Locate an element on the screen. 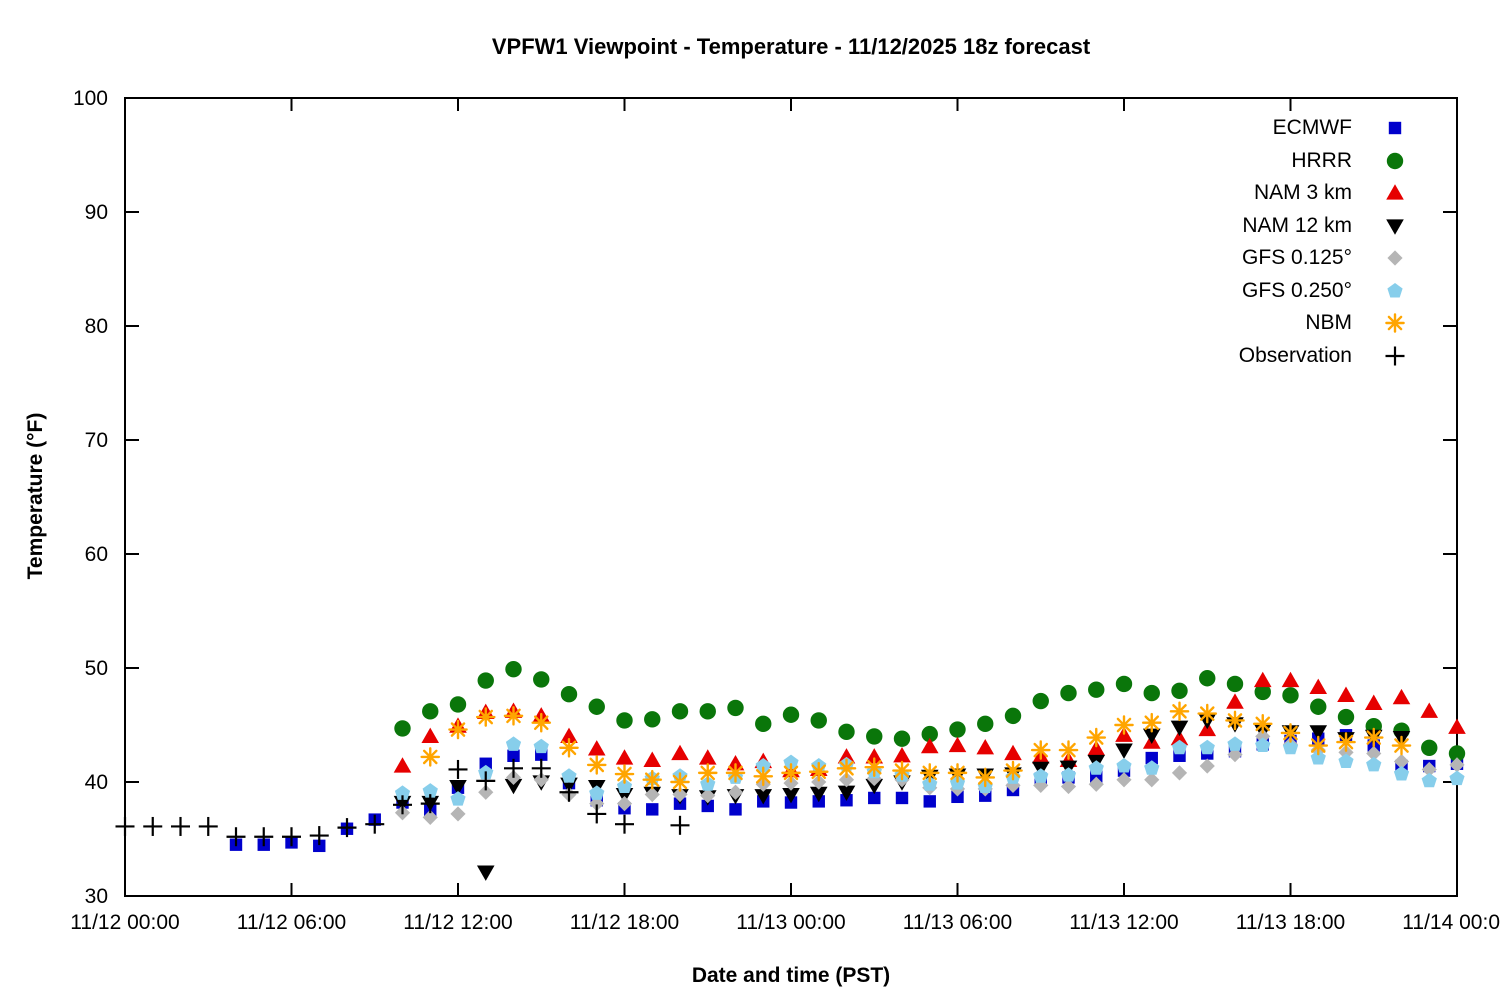  legend-marker-plus-icon is located at coordinates (1395, 356).